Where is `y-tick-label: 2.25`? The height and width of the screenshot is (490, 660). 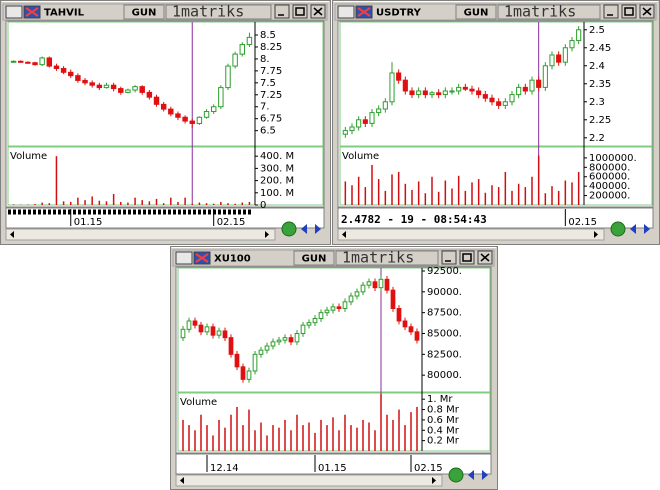 y-tick-label: 2.25 is located at coordinates (600, 120).